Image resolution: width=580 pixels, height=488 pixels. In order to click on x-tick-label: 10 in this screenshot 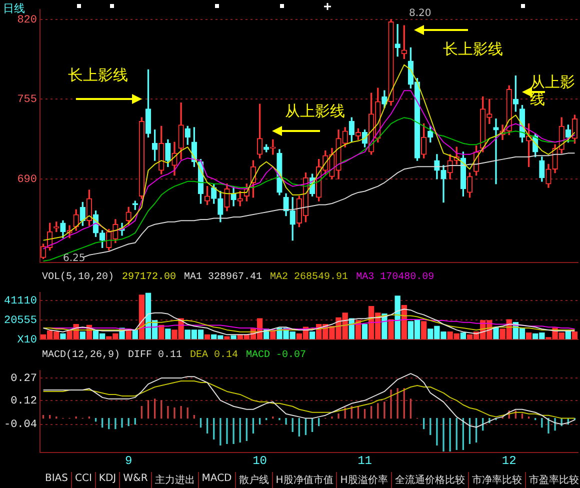, I will do `click(259, 461)`.